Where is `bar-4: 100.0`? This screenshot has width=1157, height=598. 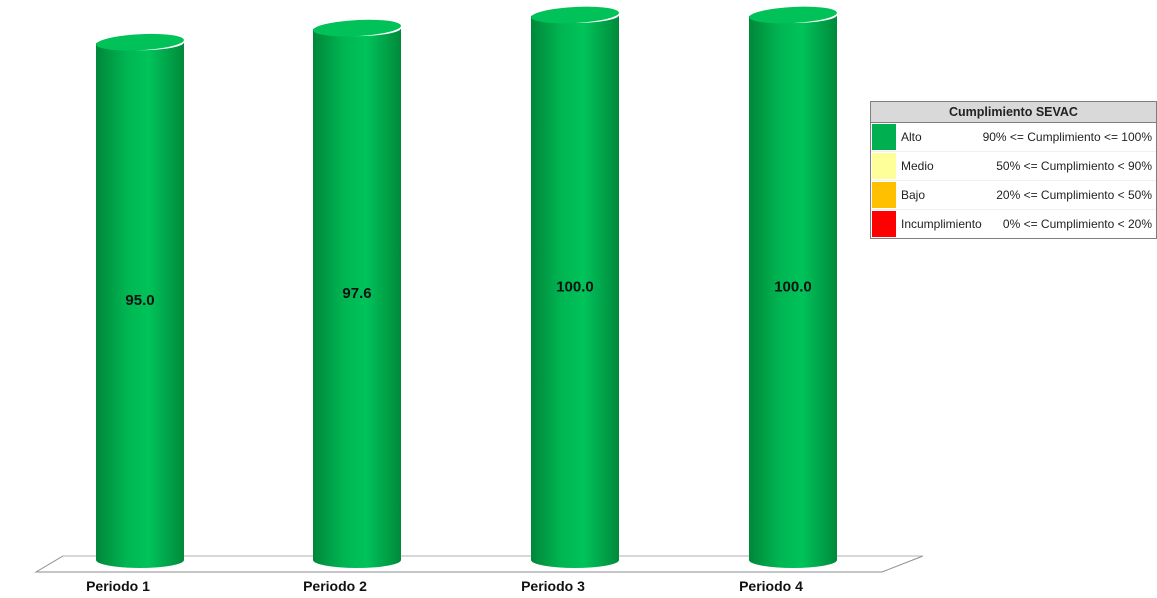
bar-4: 100.0 is located at coordinates (793, 287).